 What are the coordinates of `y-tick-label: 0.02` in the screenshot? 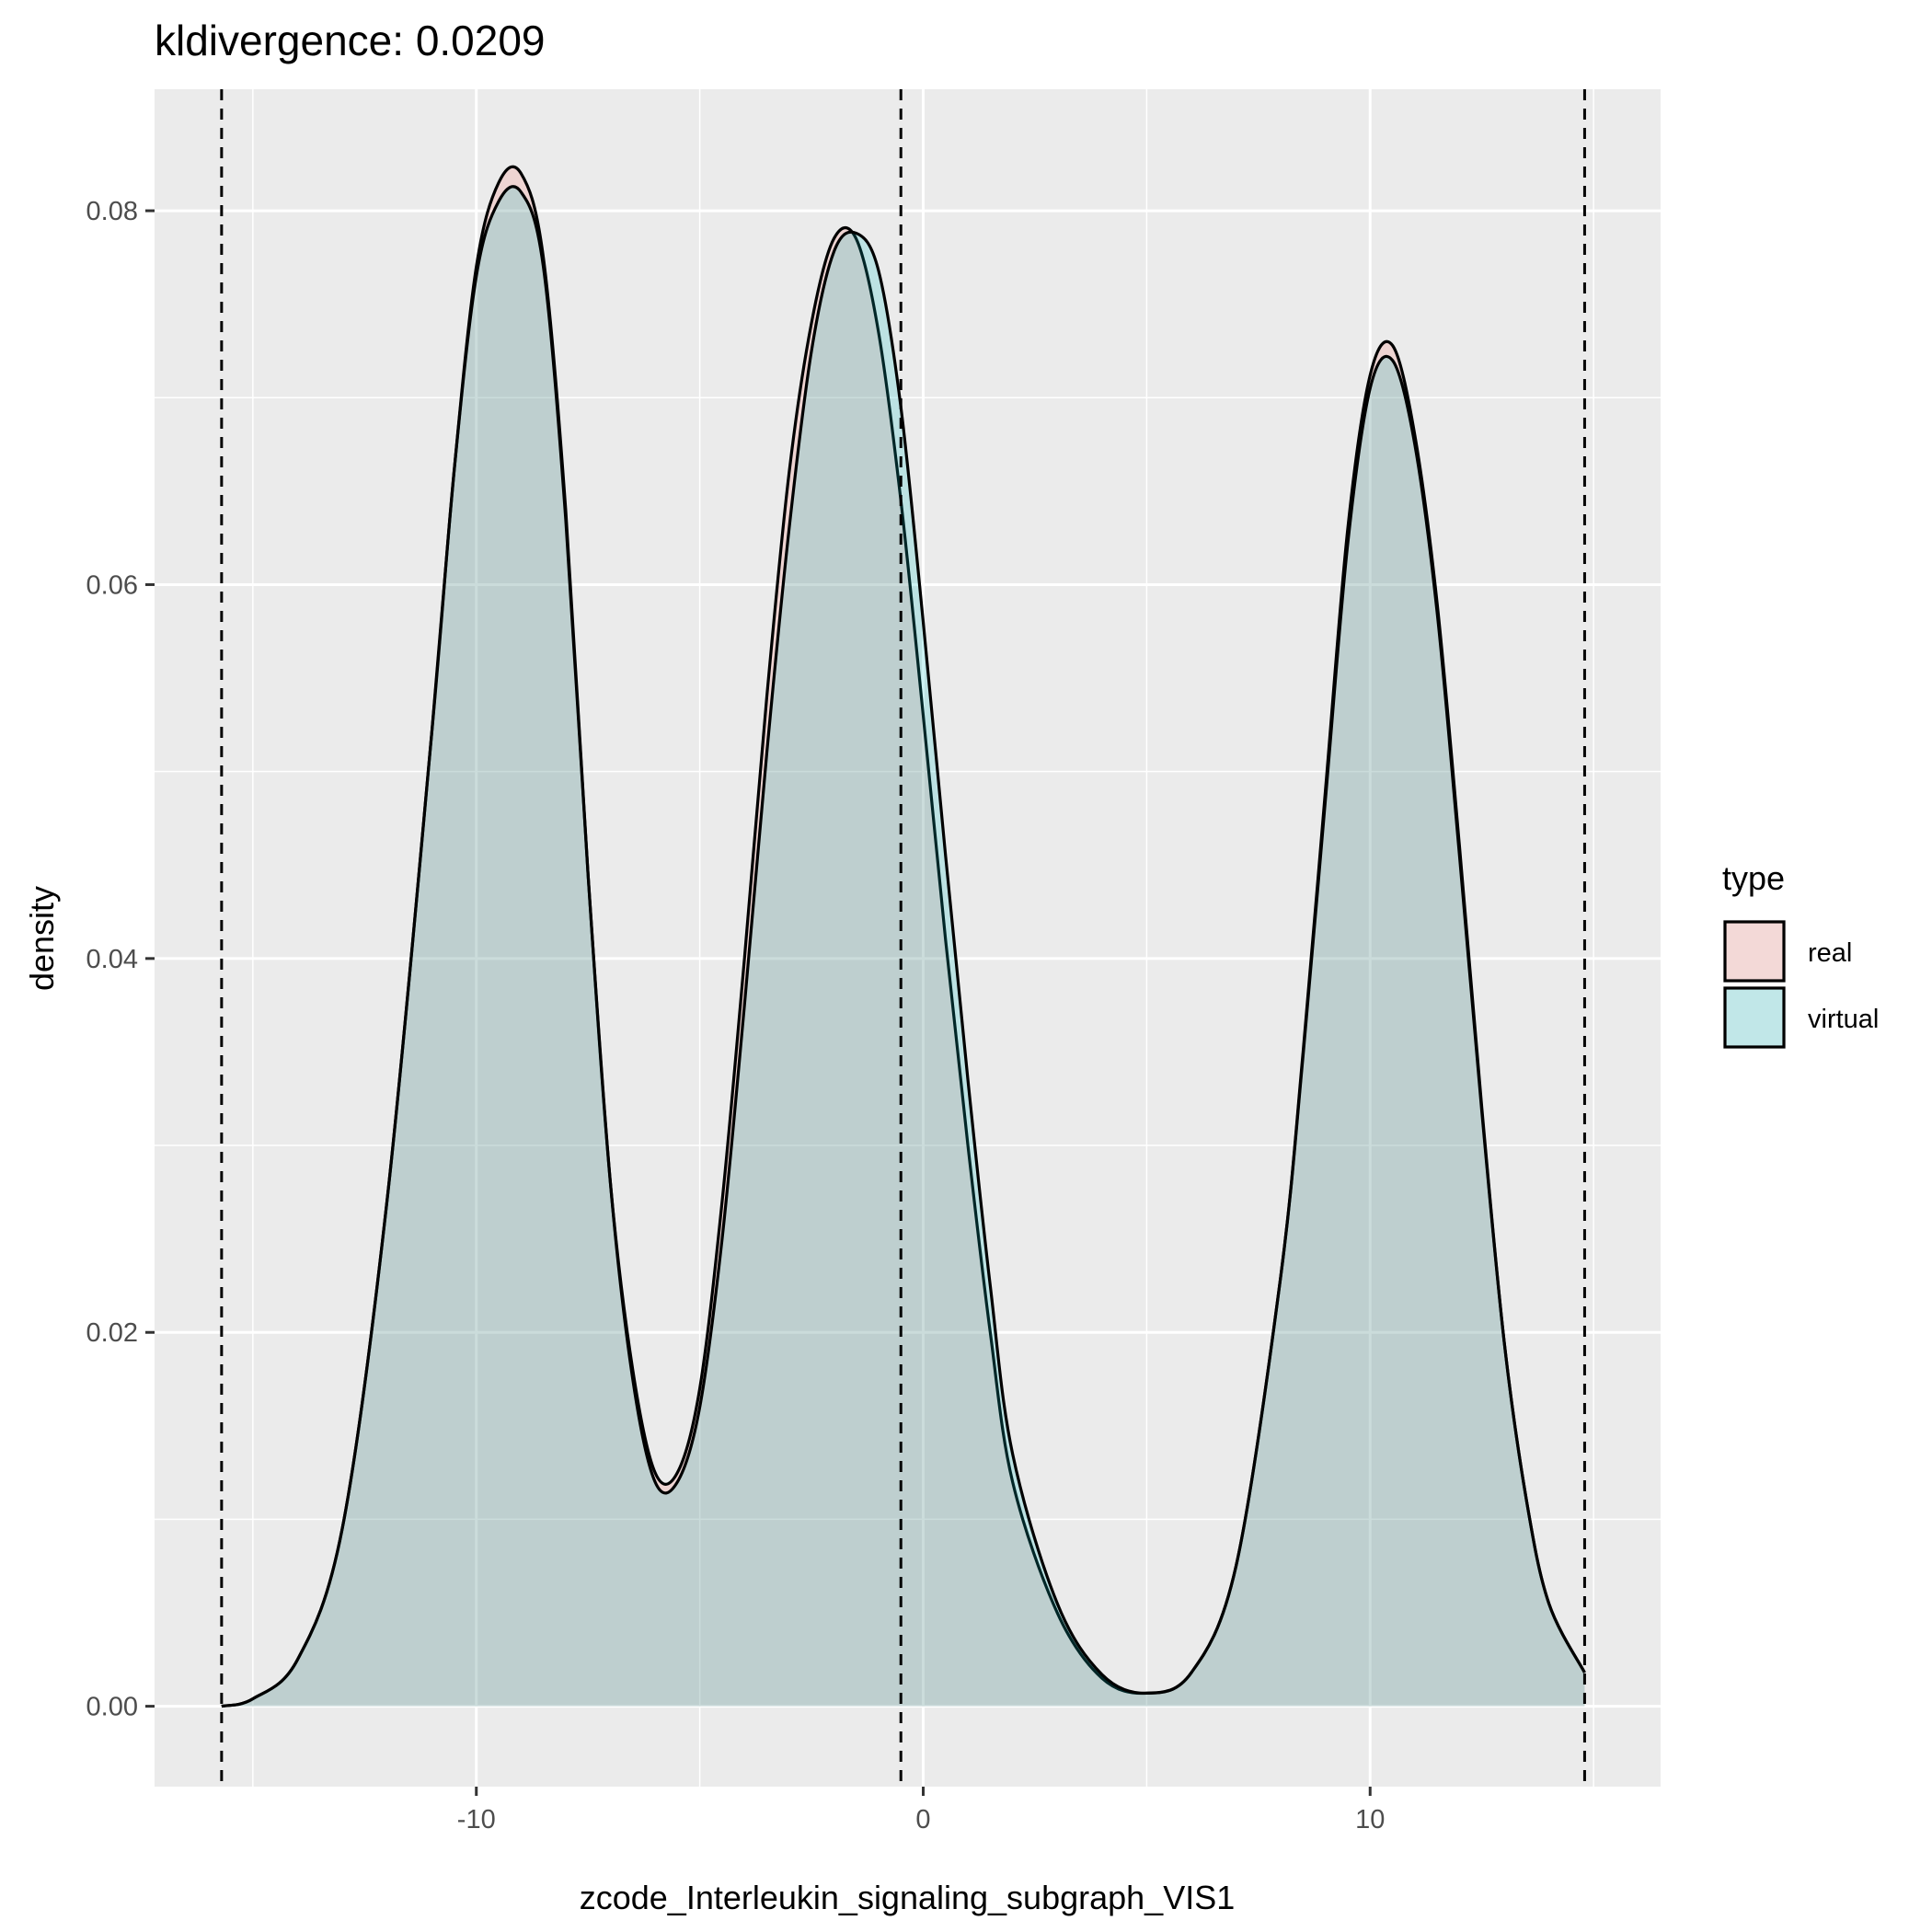 It's located at (112, 1333).